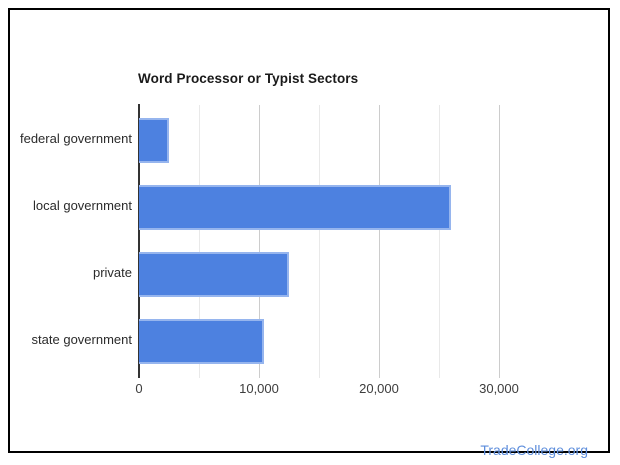 The image size is (620, 465). What do you see at coordinates (315, 390) in the screenshot?
I see `value-axis-labels: 0 10,000 20,000 30,000` at bounding box center [315, 390].